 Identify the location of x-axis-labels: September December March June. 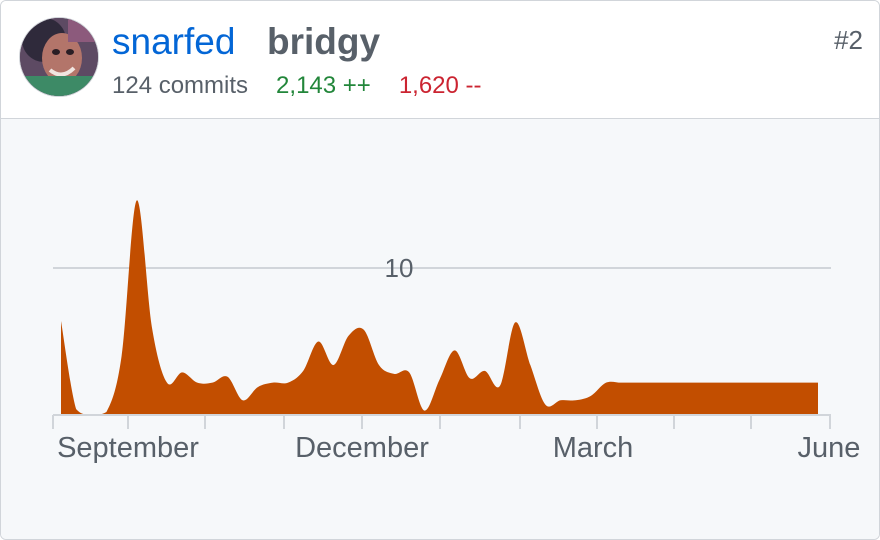
(458, 448).